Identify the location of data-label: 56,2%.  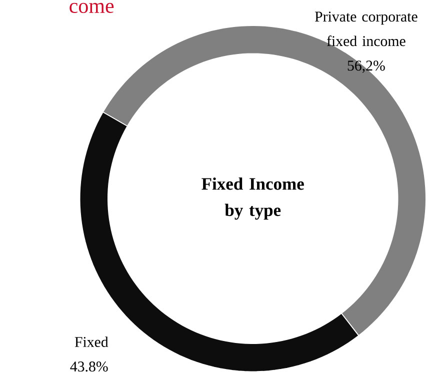
(366, 67).